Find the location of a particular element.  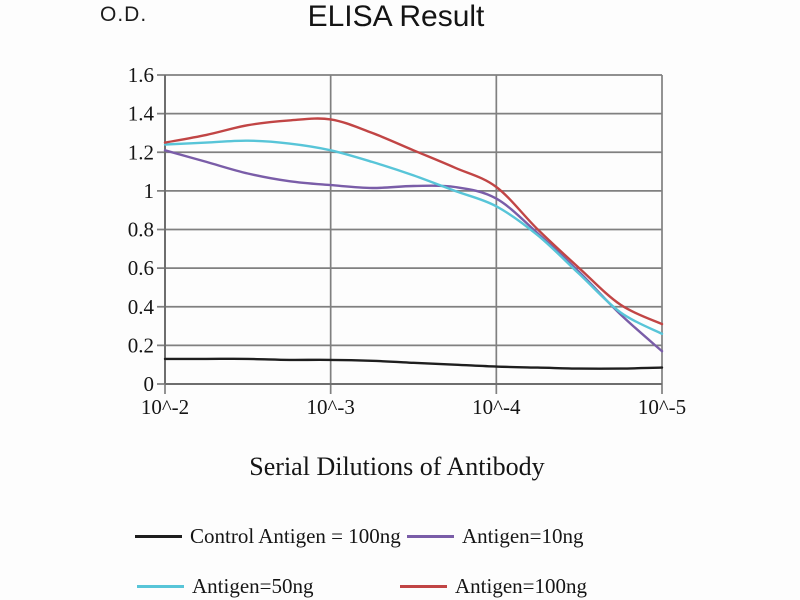

legend-swatch-antigen-100ng is located at coordinates (423, 586).